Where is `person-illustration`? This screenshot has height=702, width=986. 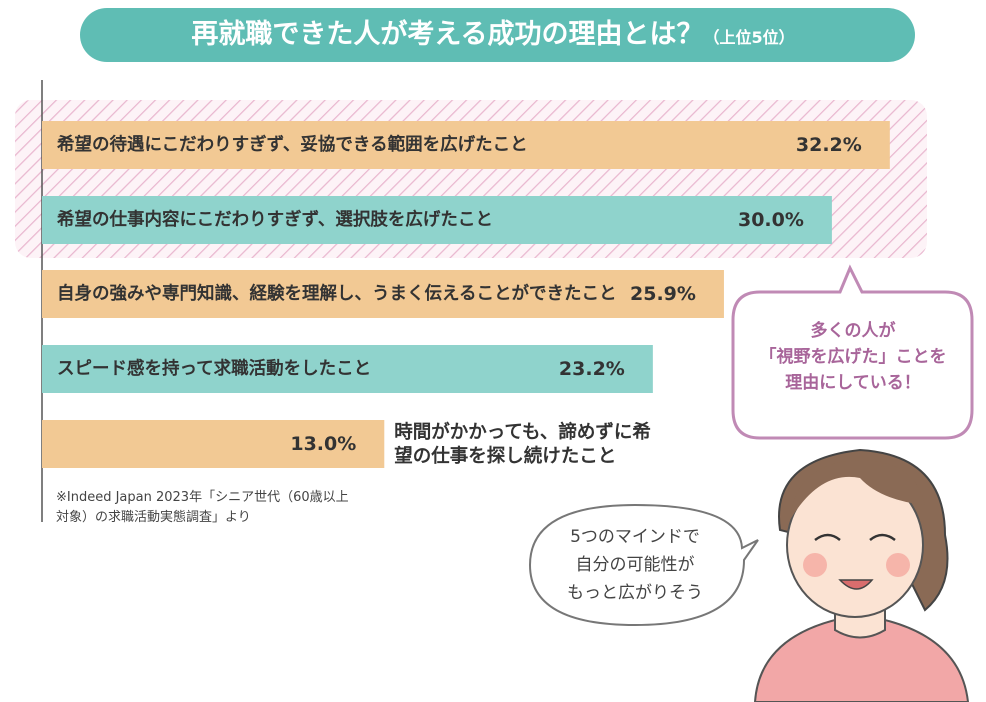
person-illustration is located at coordinates (861, 575).